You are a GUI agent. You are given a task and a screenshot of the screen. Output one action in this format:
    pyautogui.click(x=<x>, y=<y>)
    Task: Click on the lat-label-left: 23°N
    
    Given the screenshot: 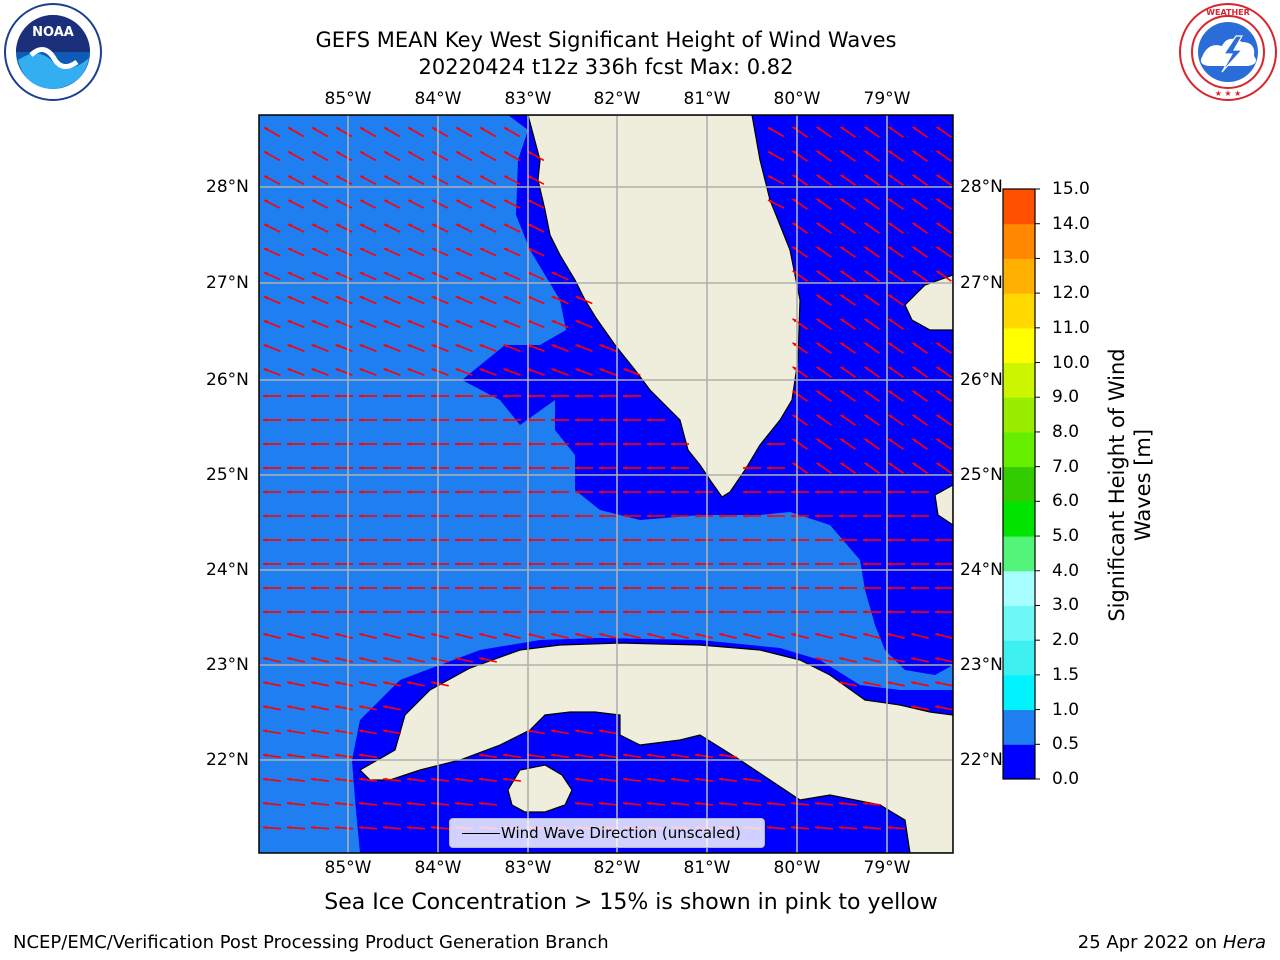 What is the action you would take?
    pyautogui.click(x=227, y=665)
    